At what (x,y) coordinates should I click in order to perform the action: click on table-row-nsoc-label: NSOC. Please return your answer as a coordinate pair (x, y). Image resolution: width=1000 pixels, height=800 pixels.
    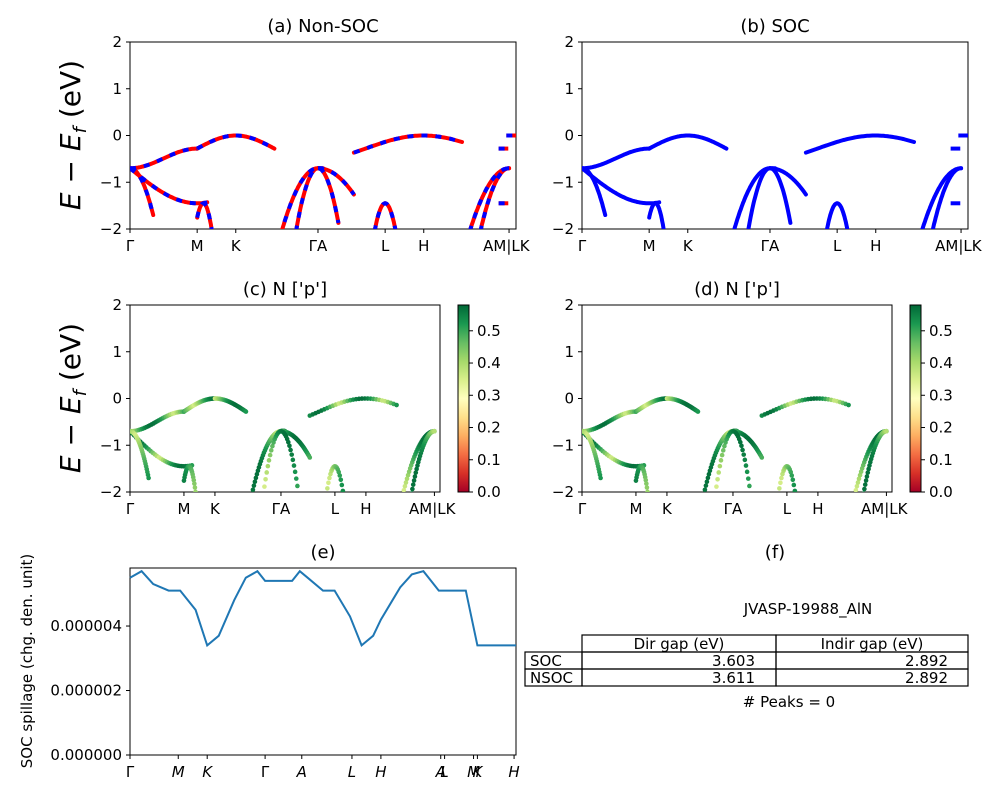
    Looking at the image, I should click on (551, 678).